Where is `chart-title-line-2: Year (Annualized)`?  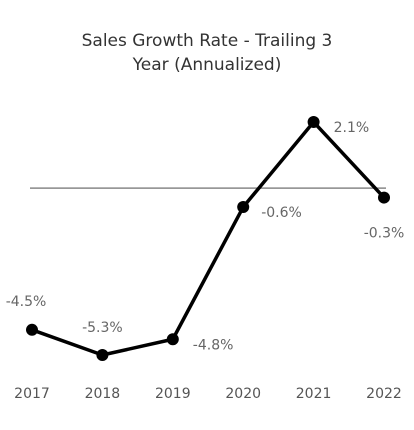
chart-title-line-2: Year (Annualized) is located at coordinates (207, 65).